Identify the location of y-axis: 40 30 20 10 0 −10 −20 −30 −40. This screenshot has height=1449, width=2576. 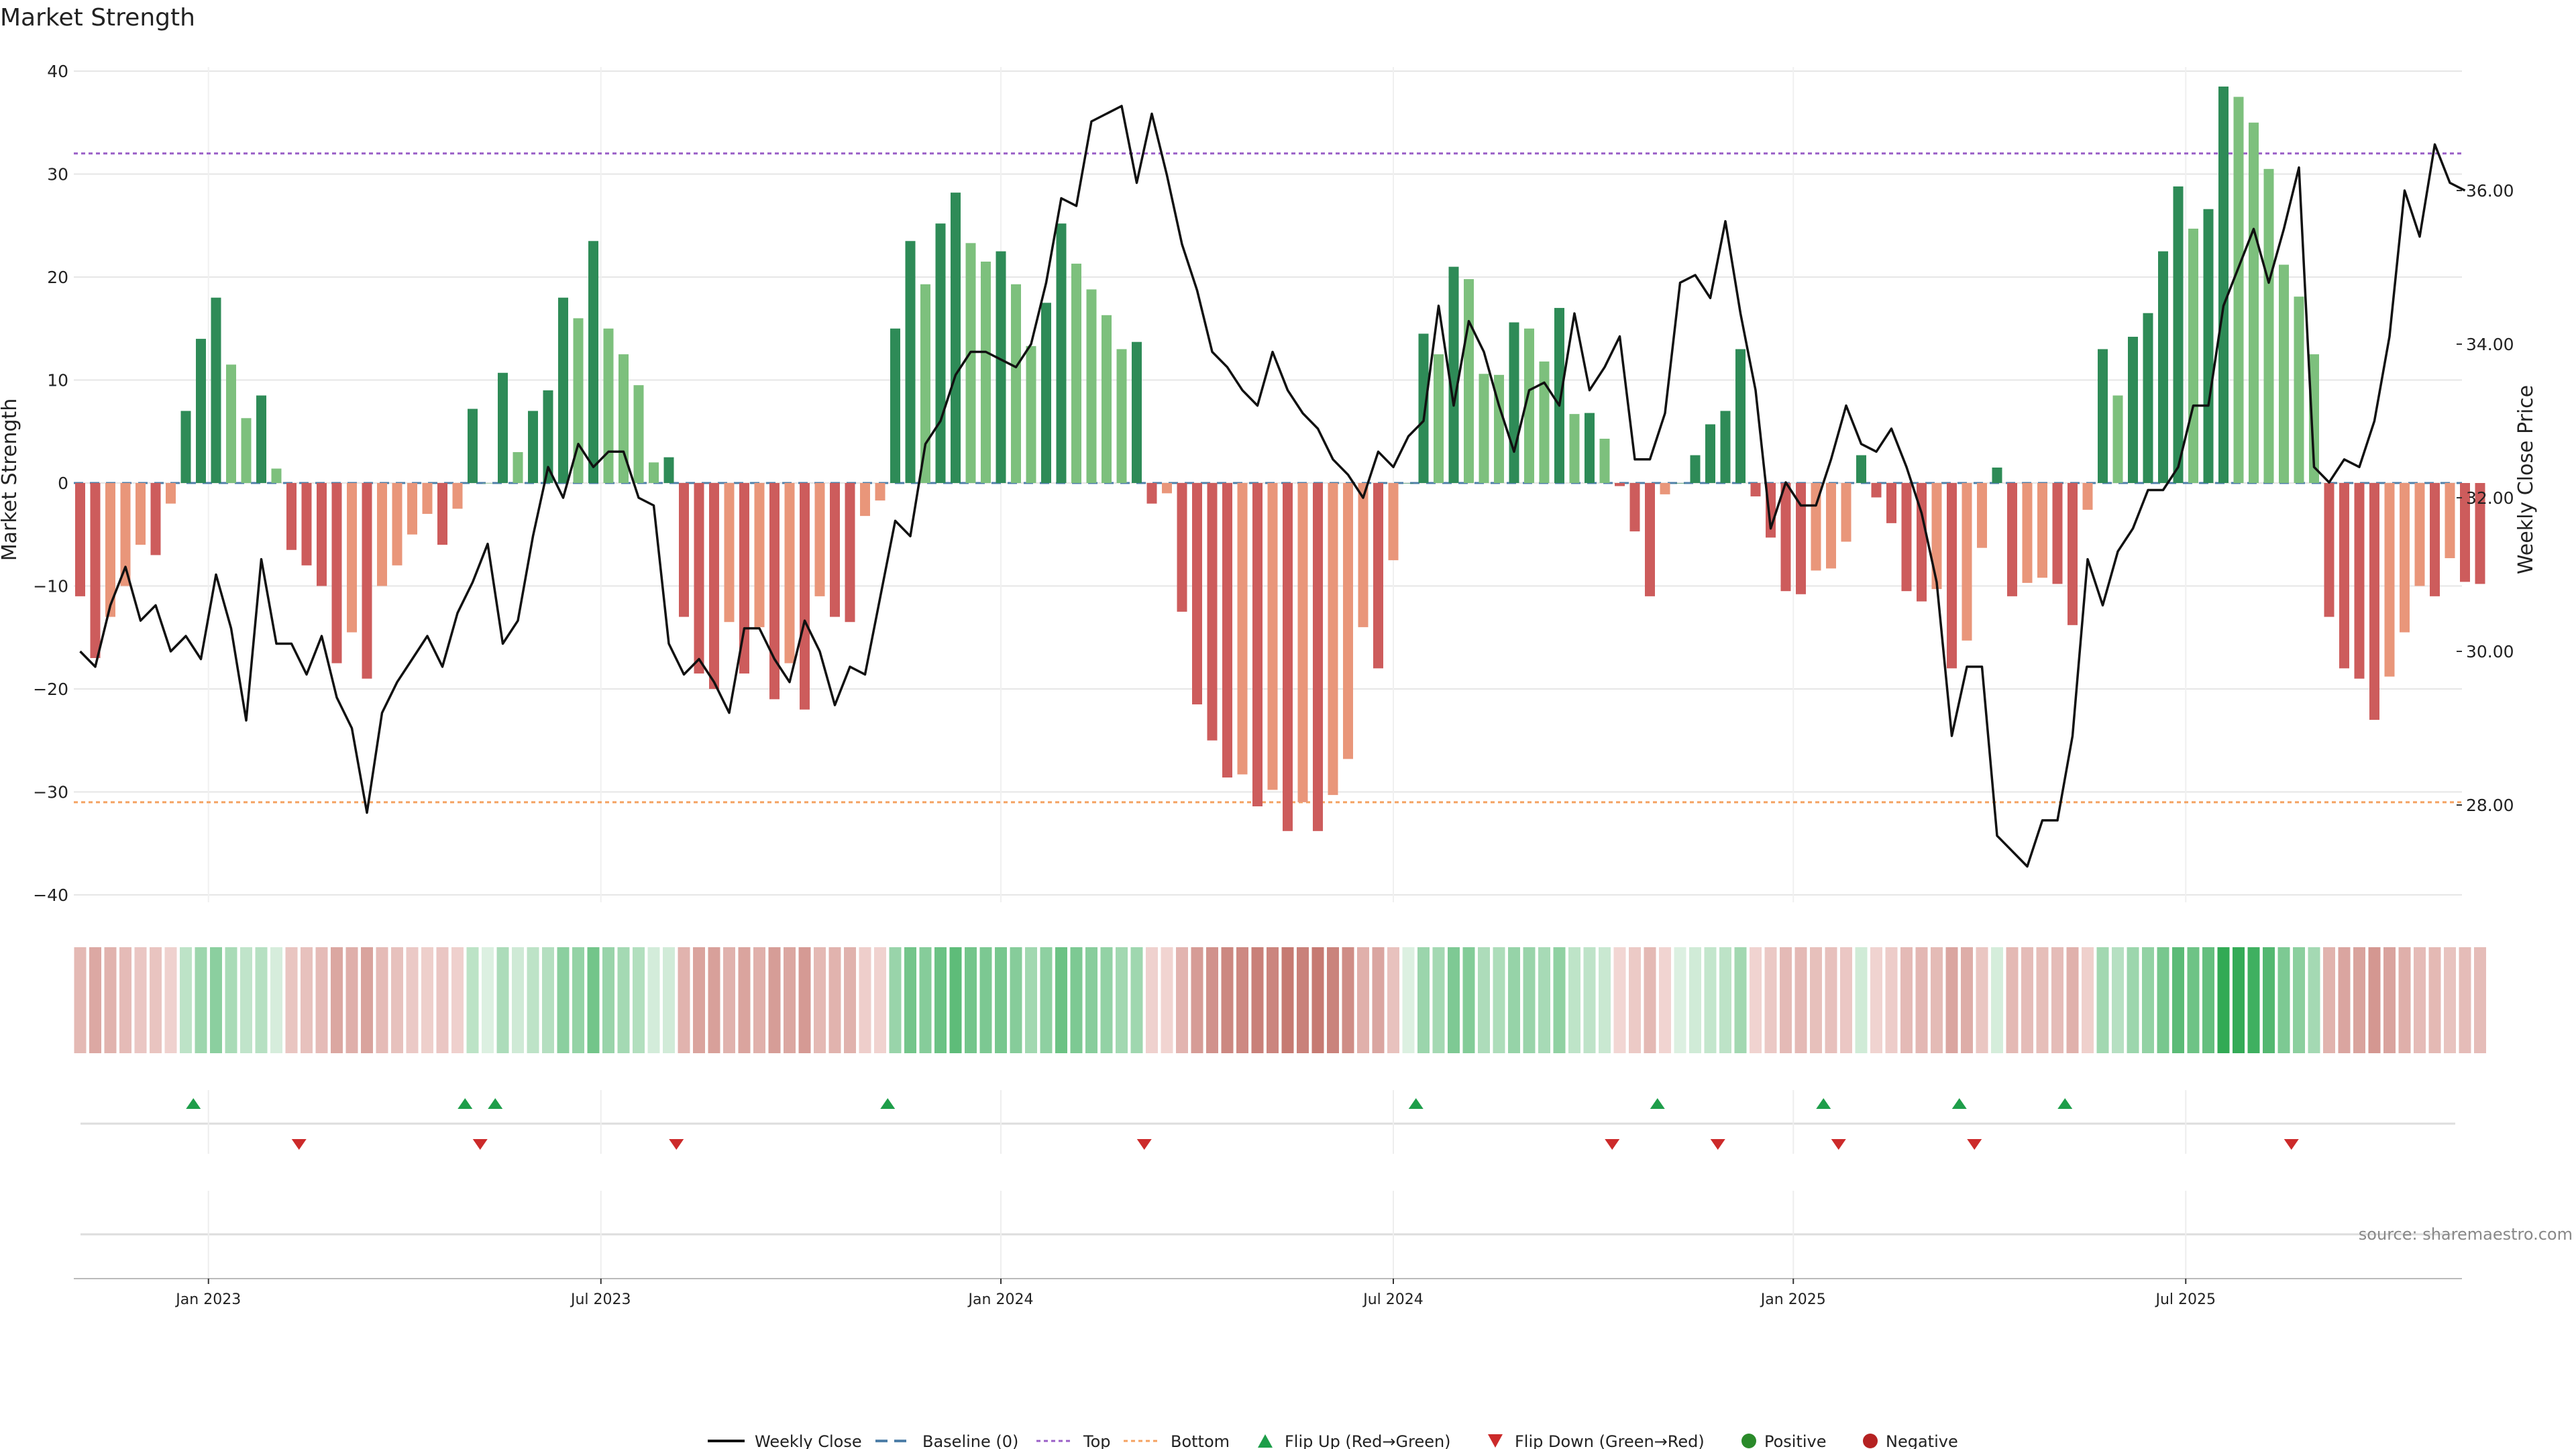
(50, 483).